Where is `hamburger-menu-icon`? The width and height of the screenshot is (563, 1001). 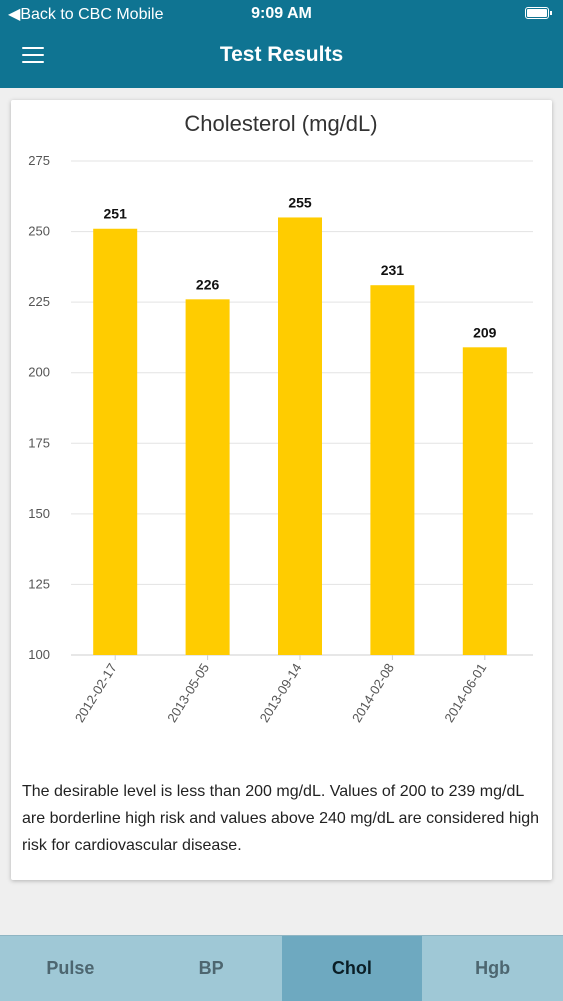
hamburger-menu-icon is located at coordinates (33, 56).